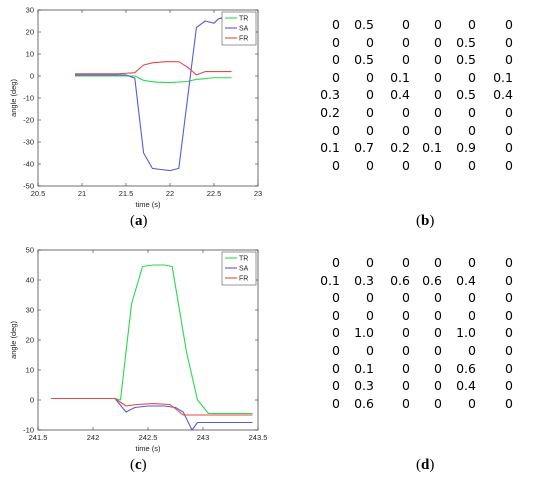  What do you see at coordinates (330, 95) in the screenshot?
I see `matrix-cell: 0.3` at bounding box center [330, 95].